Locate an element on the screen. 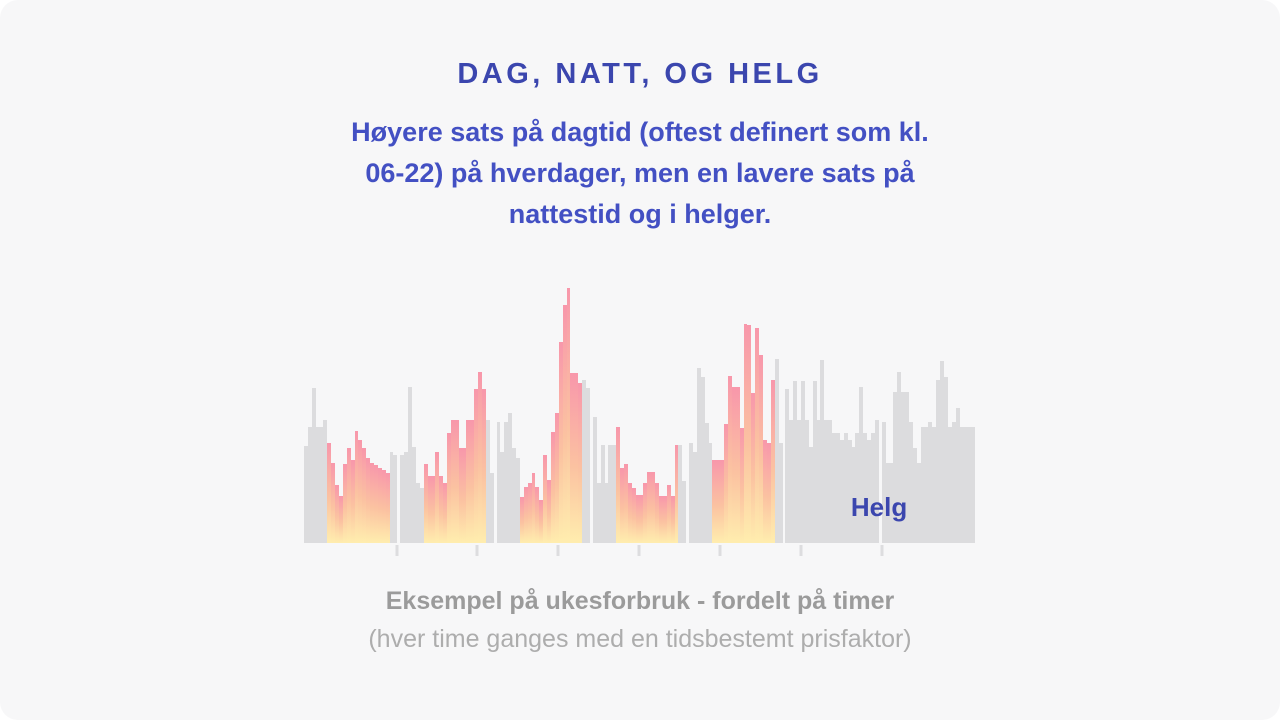  day-group-weekend-saturday is located at coordinates (832, 413).